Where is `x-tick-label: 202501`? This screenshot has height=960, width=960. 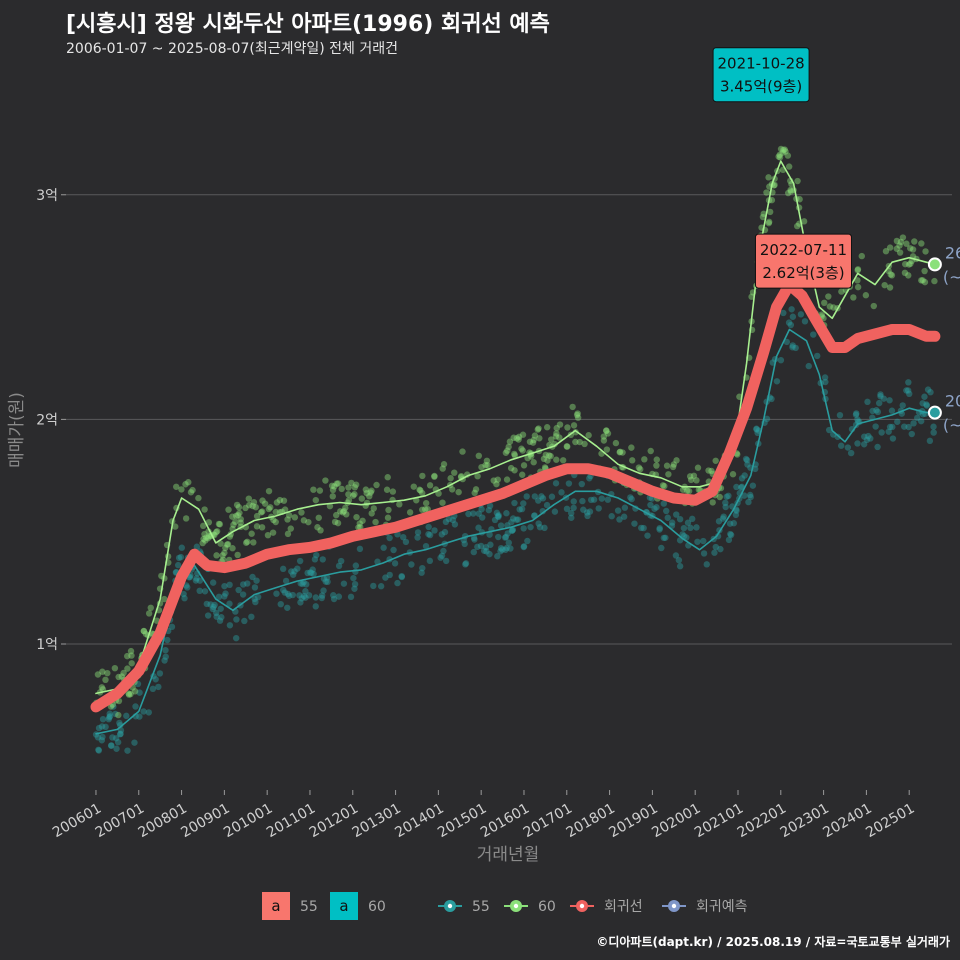 x-tick-label: 202501 is located at coordinates (890, 821).